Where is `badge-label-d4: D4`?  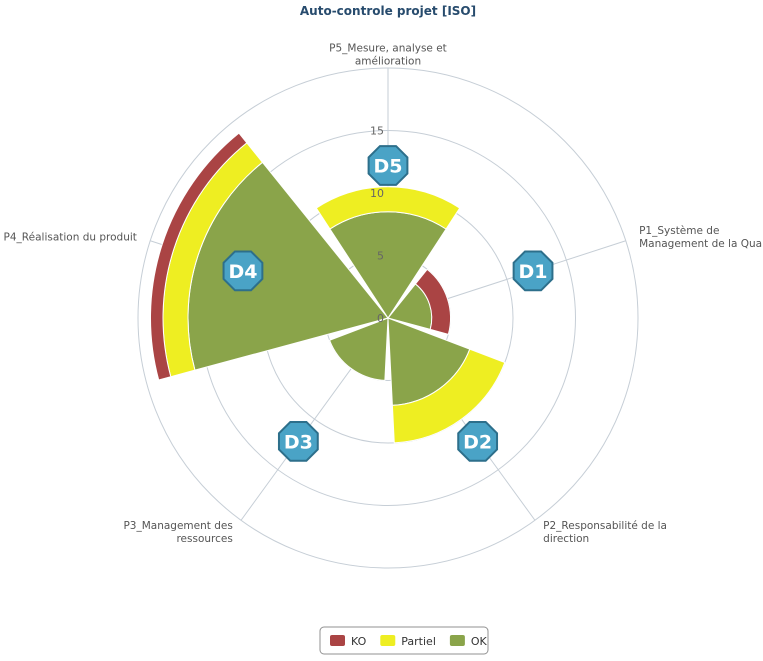 badge-label-d4: D4 is located at coordinates (242, 272).